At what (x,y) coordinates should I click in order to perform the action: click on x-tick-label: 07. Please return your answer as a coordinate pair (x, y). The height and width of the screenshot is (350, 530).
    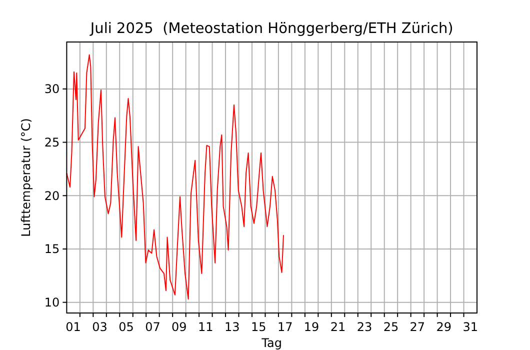
    Looking at the image, I should click on (152, 327).